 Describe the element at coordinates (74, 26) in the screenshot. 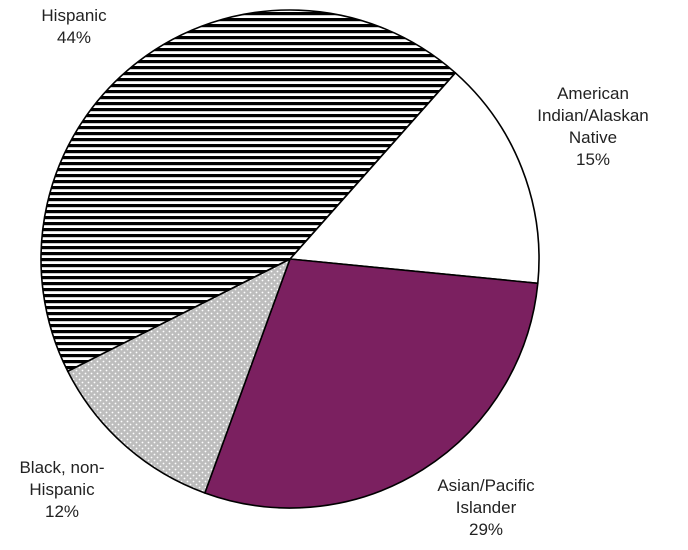

I see `slice-label: Hispanic 44%` at that location.